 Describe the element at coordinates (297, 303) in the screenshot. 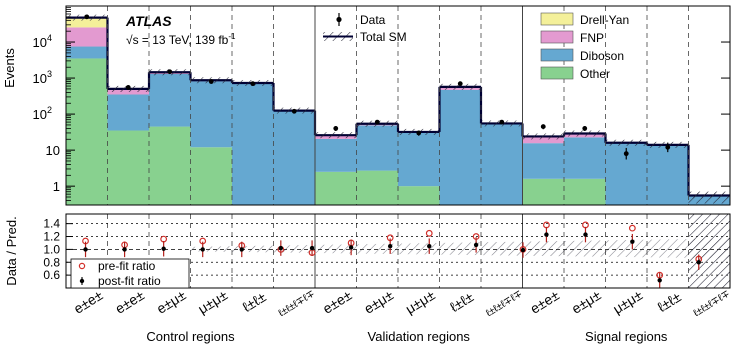

I see `x-tick-label-5: ℓ±ℓ±ℓ∓ℓ∓` at that location.